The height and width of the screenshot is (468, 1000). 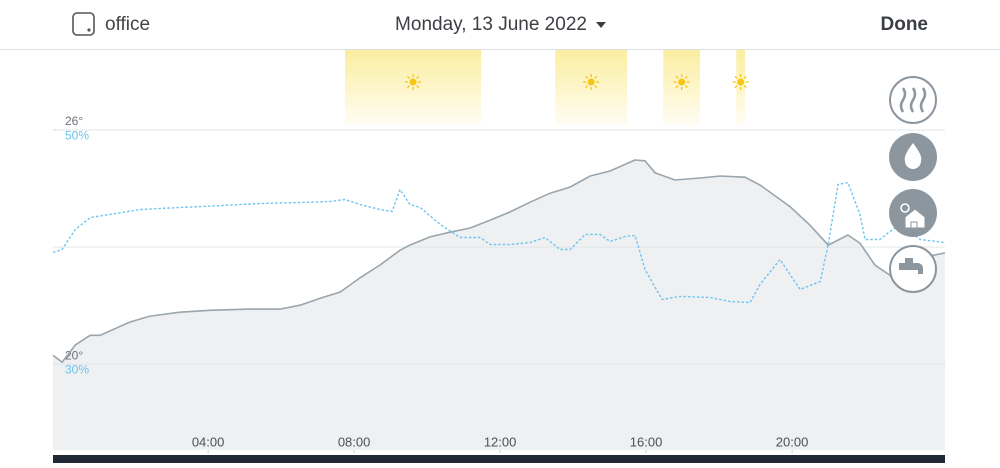 I want to click on water-toggle, so click(x=913, y=269).